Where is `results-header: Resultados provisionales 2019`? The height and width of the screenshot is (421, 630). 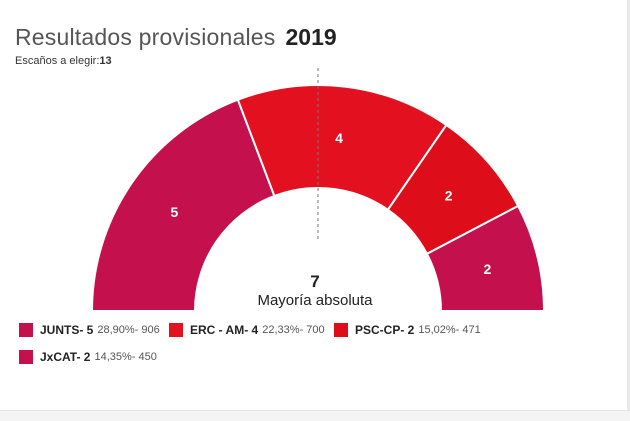
results-header: Resultados provisionales 2019 is located at coordinates (176, 37).